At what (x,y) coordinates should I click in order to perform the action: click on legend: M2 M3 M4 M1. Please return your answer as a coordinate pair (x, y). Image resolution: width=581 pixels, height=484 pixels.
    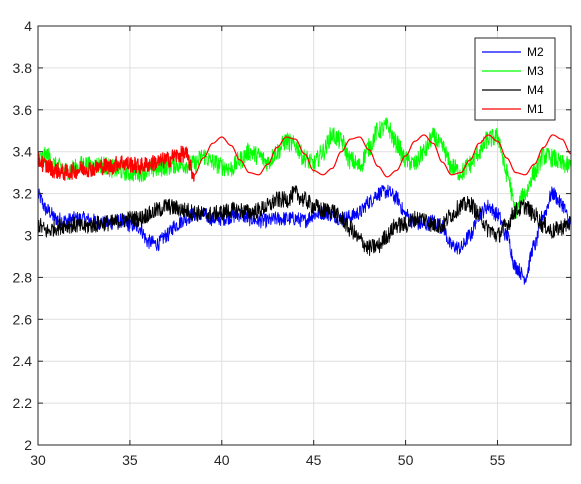
    Looking at the image, I should click on (515, 79).